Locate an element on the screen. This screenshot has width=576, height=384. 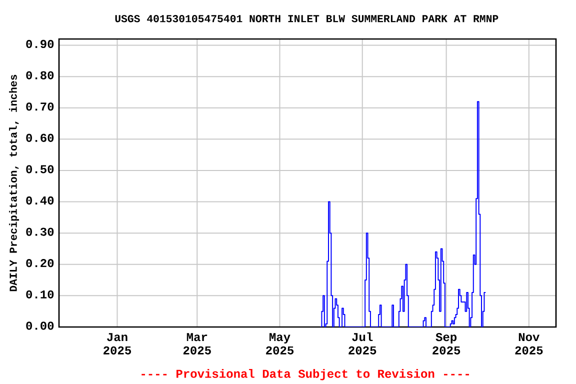
y-tick-label: 0.70 is located at coordinates (40, 106).